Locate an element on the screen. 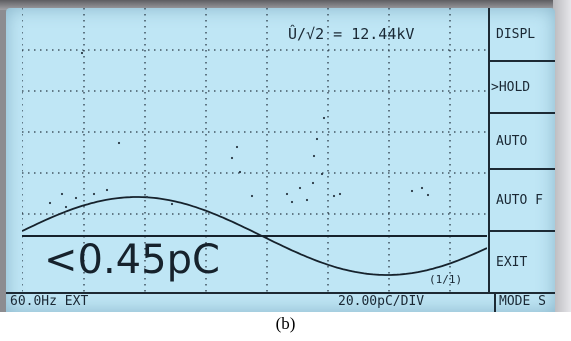 This screenshot has width=571, height=341. menu-button-display: DISPL is located at coordinates (521, 35).